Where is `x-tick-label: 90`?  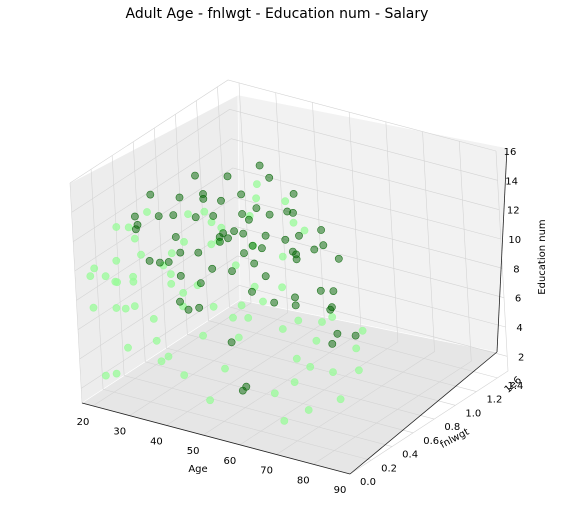 x-tick-label: 90 is located at coordinates (340, 490).